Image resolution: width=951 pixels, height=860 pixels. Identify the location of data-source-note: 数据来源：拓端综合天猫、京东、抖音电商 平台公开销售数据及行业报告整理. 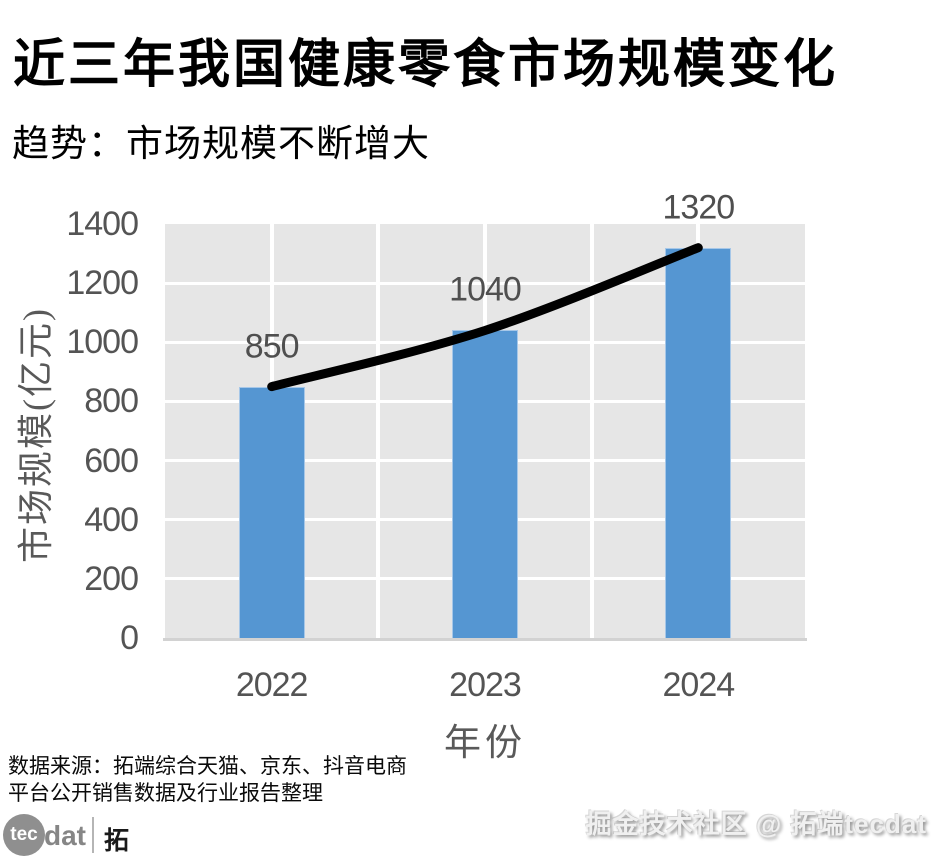
(268, 780).